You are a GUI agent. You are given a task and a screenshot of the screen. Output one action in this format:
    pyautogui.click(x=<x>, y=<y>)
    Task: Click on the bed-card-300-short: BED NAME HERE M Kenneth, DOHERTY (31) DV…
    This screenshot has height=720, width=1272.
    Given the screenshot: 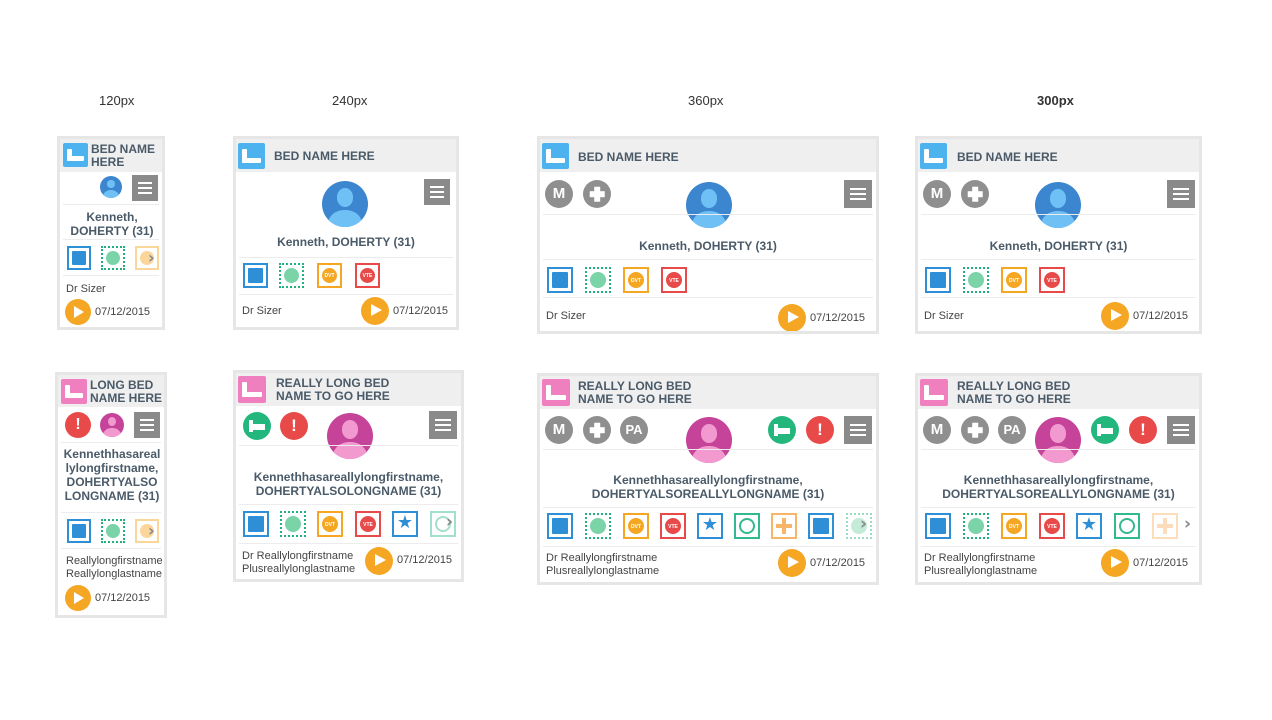 What is the action you would take?
    pyautogui.click(x=1058, y=235)
    